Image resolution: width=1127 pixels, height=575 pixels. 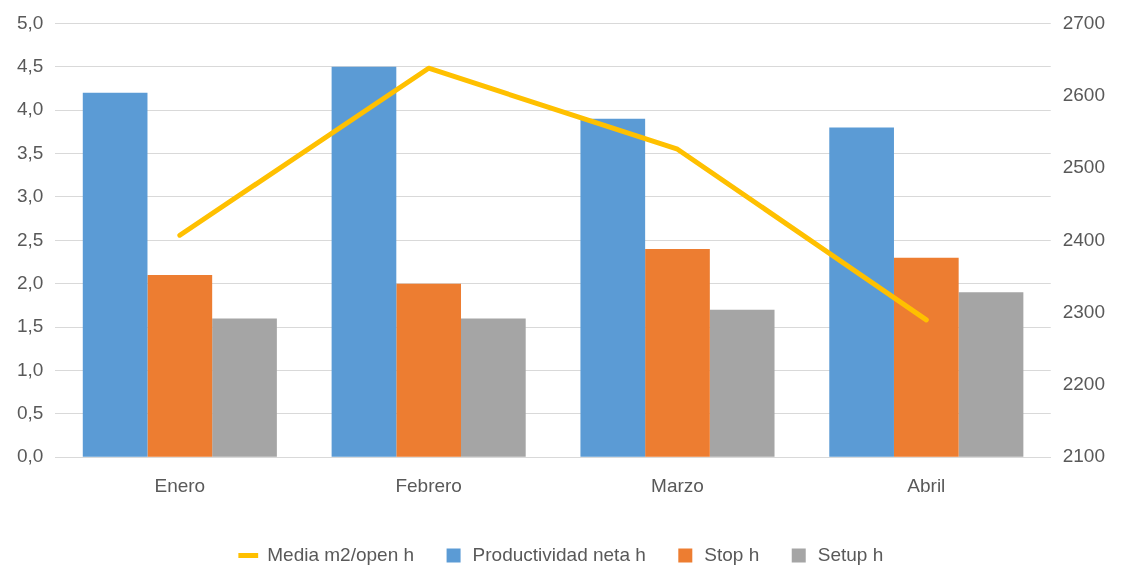 What do you see at coordinates (850, 554) in the screenshot?
I see `legend-label: Setup h` at bounding box center [850, 554].